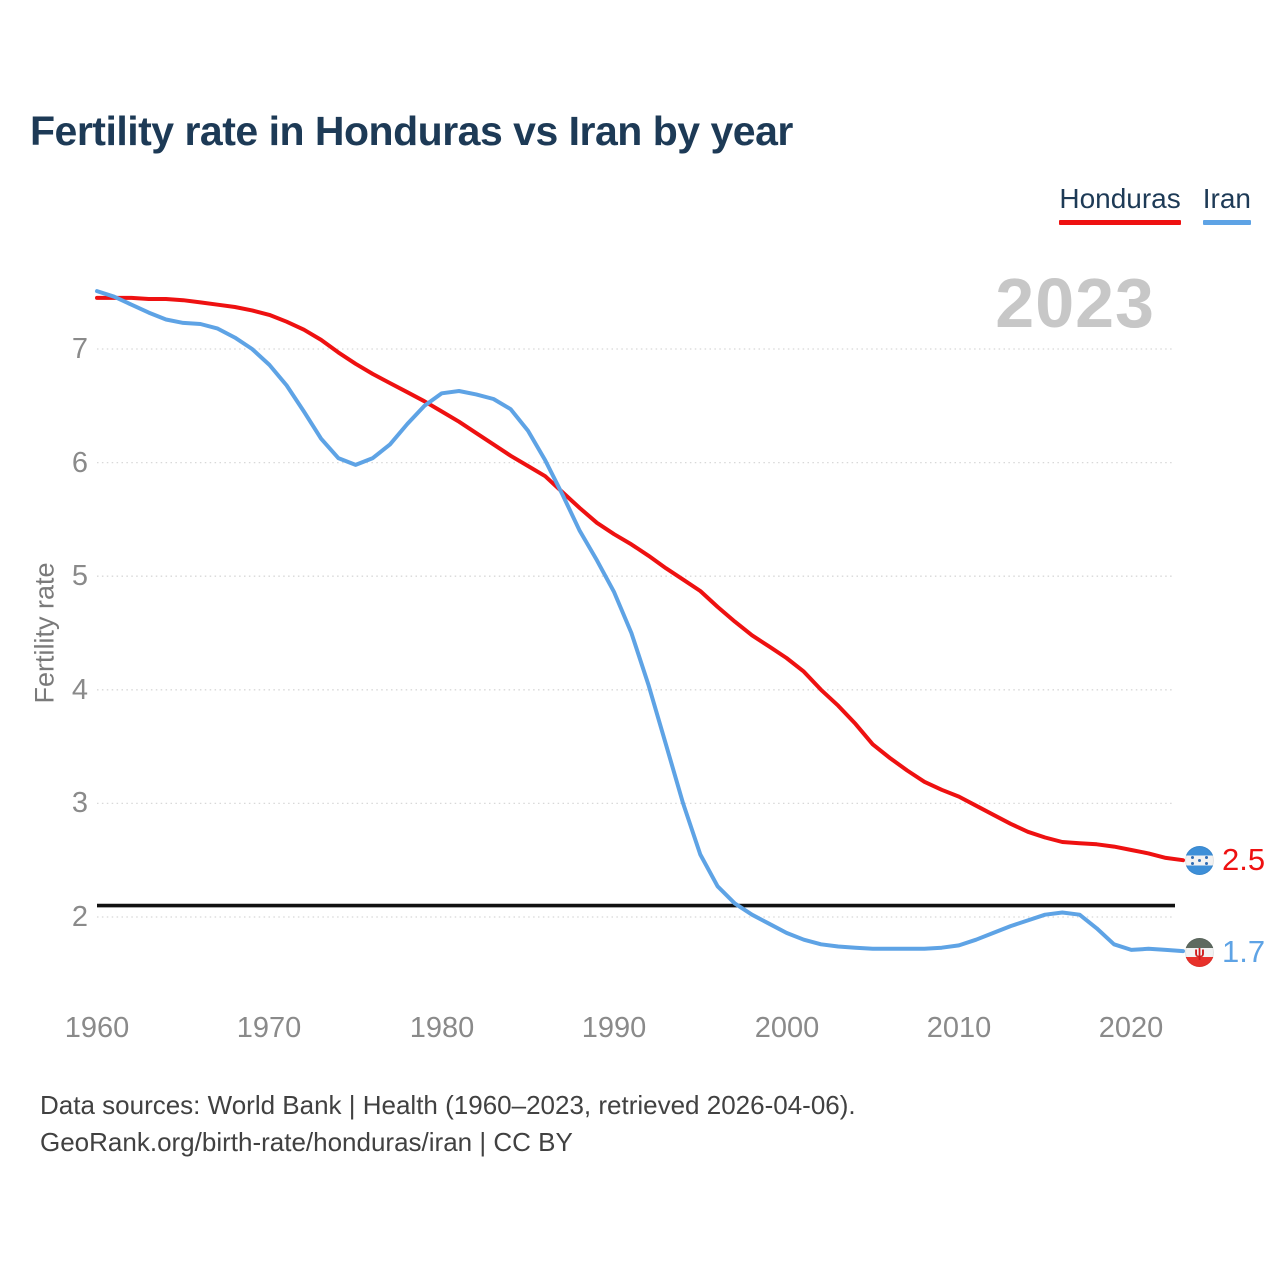  I want to click on y-tick-2: 2, so click(79, 917).